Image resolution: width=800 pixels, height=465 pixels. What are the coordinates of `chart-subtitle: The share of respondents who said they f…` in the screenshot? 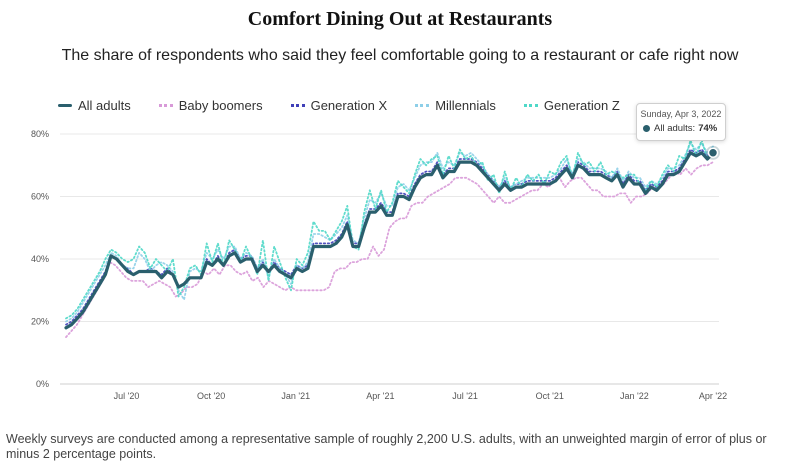 It's located at (400, 55).